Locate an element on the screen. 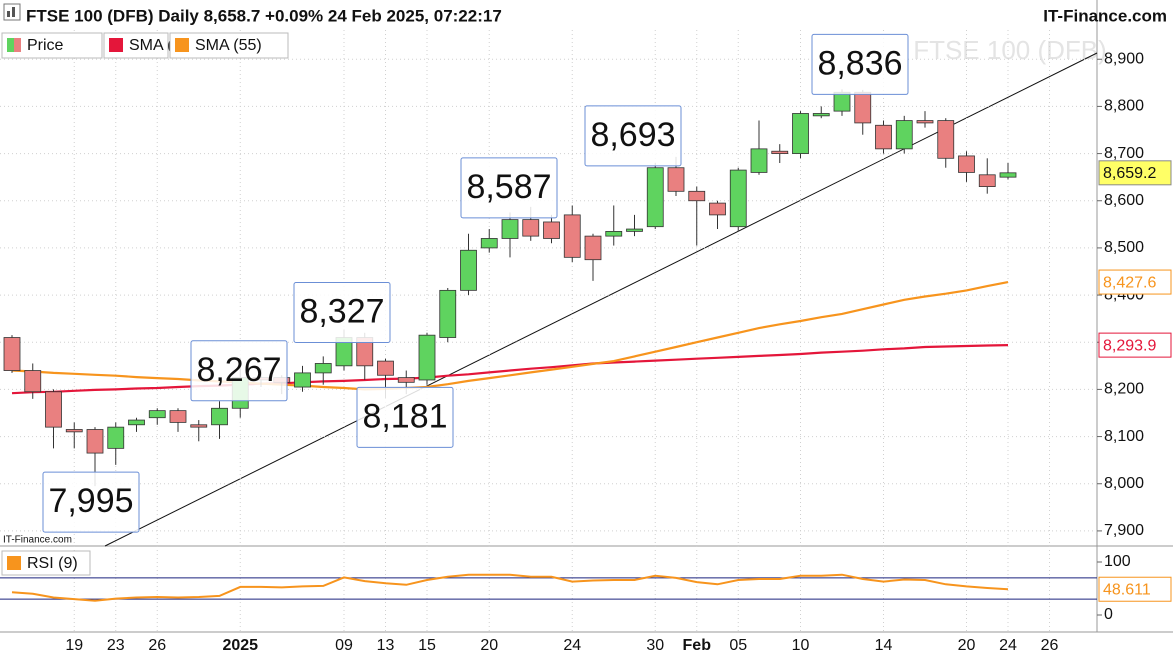  legend: Price SMA (200)SMA (55) is located at coordinates (145, 45).